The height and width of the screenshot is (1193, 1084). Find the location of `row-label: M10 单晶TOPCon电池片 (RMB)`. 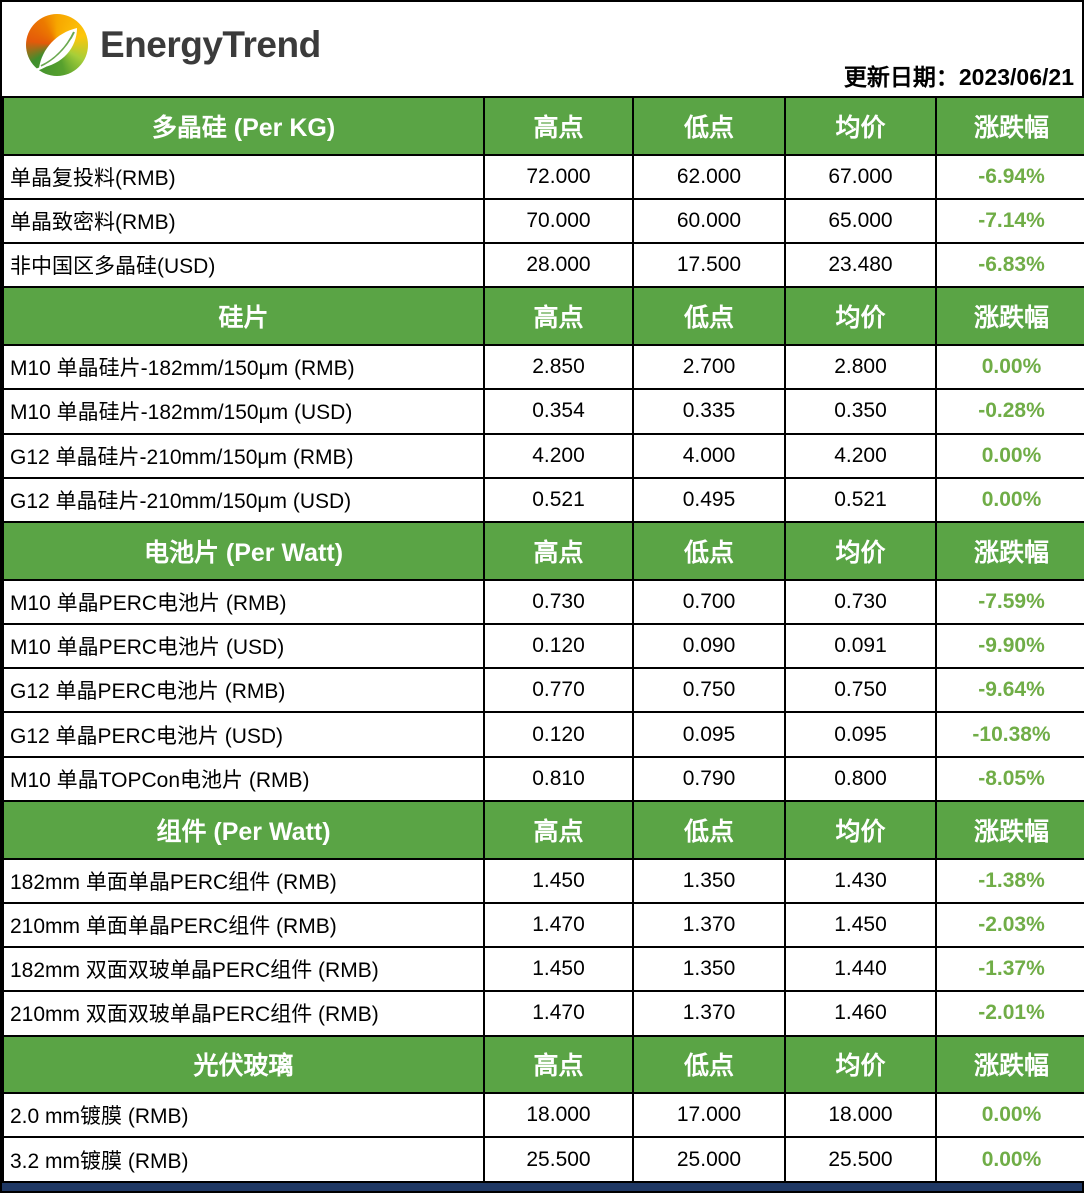

row-label: M10 单晶TOPCon电池片 (RMB) is located at coordinates (243, 778).